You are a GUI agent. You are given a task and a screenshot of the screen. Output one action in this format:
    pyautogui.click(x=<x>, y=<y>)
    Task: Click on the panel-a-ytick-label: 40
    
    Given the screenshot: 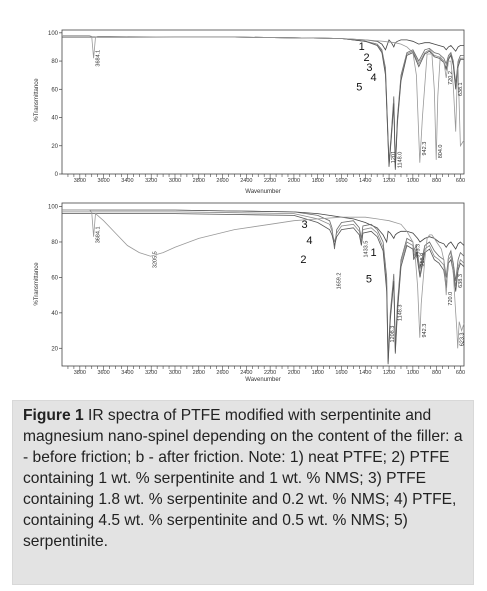 What is the action you would take?
    pyautogui.click(x=54, y=119)
    